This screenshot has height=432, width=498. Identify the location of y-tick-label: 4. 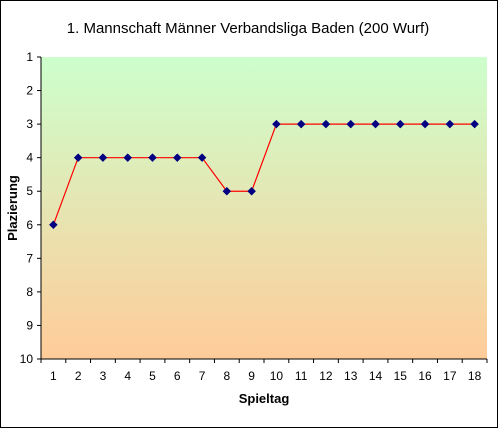
(29, 158).